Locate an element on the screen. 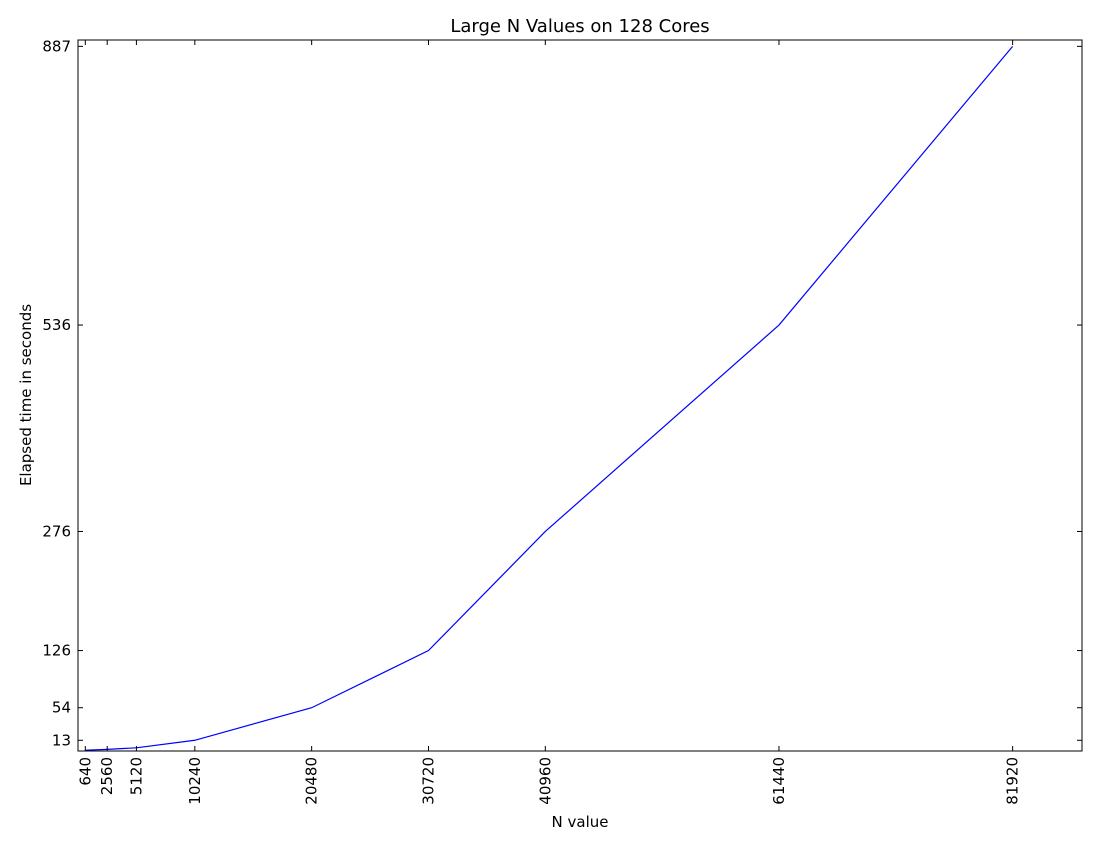 This screenshot has height=850, width=1100. y-tick-label: 276 is located at coordinates (56, 531).